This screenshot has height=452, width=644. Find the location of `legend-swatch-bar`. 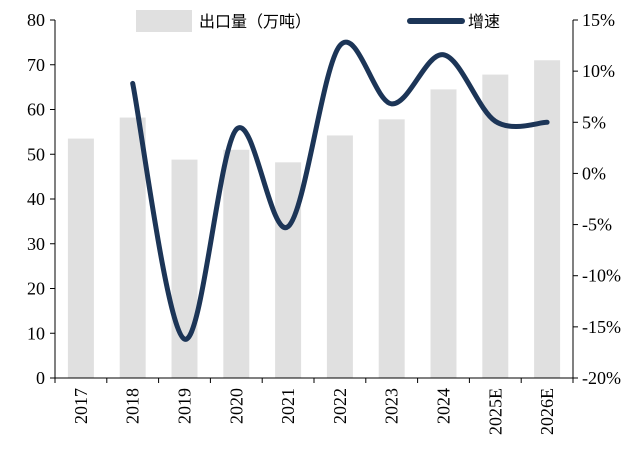

legend-swatch-bar is located at coordinates (164, 21).